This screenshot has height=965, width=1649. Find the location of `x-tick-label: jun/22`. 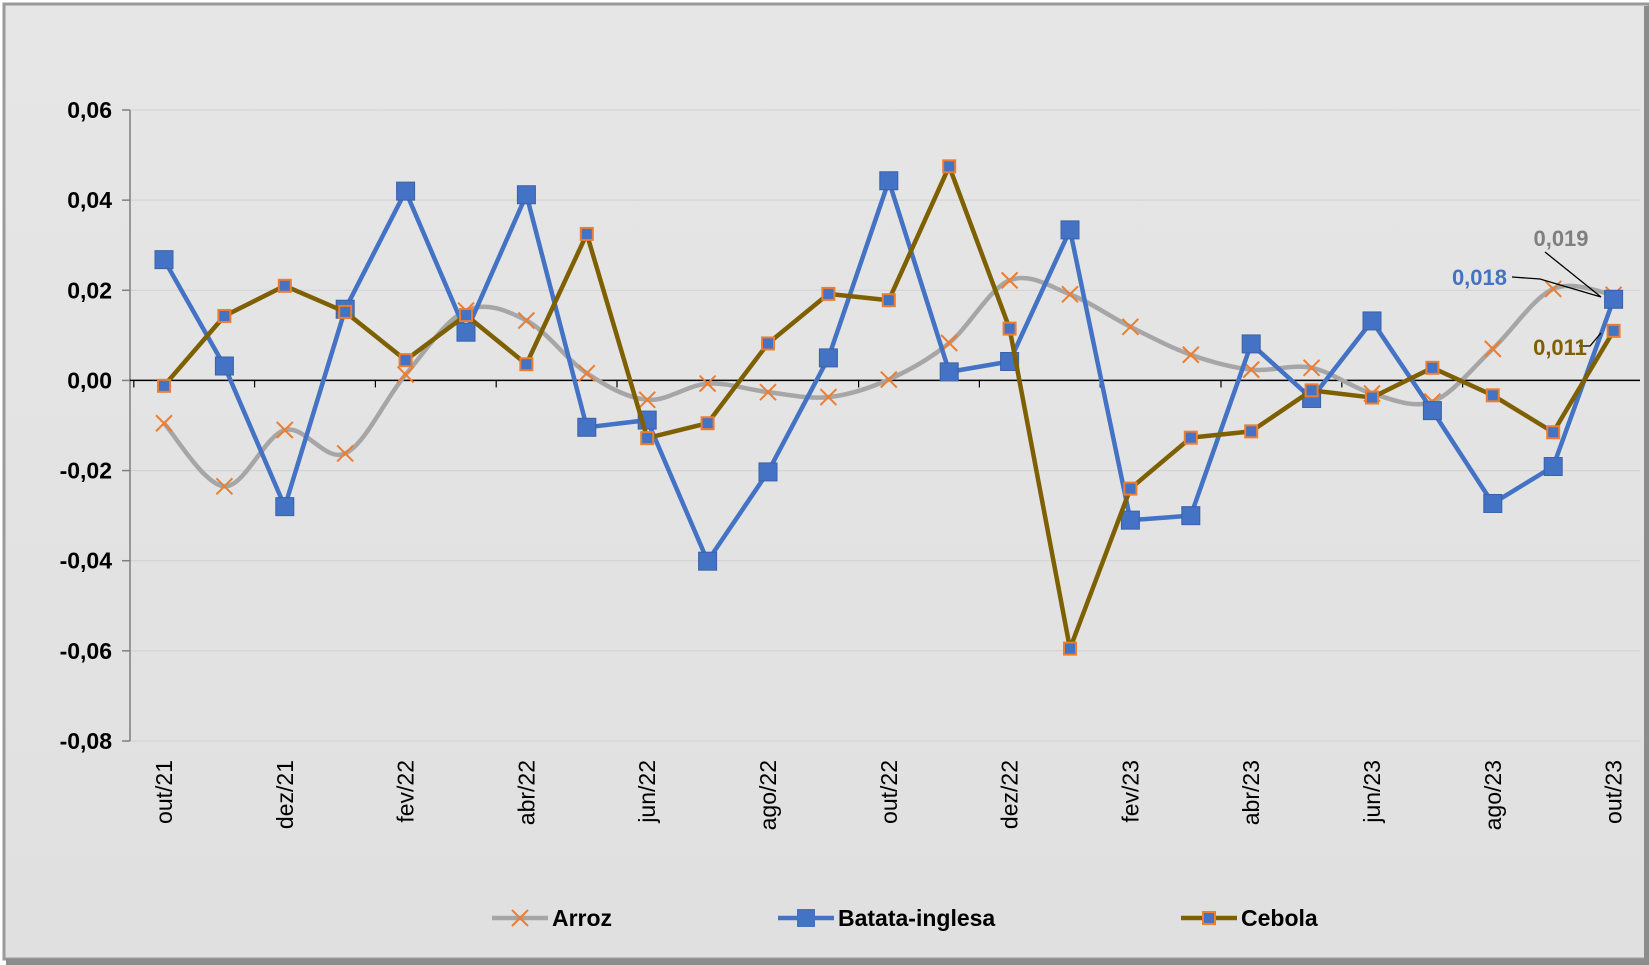

x-tick-label: jun/22 is located at coordinates (647, 792).